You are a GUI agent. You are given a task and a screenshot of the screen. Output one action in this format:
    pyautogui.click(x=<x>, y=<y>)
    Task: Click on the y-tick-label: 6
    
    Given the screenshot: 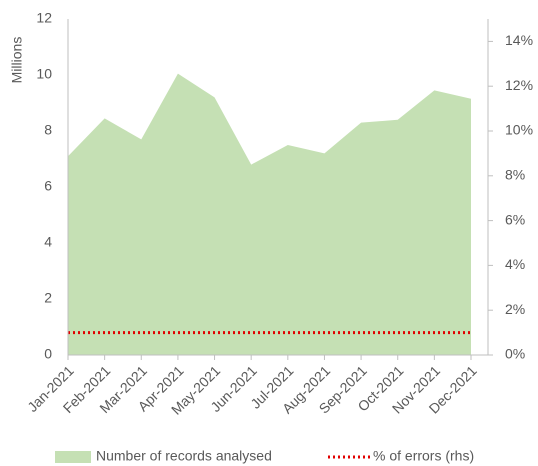 What is the action you would take?
    pyautogui.click(x=48, y=186)
    